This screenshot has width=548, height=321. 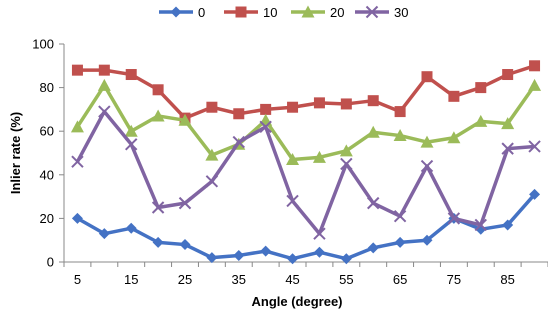 What do you see at coordinates (346, 279) in the screenshot?
I see `x-tick-label: 55` at bounding box center [346, 279].